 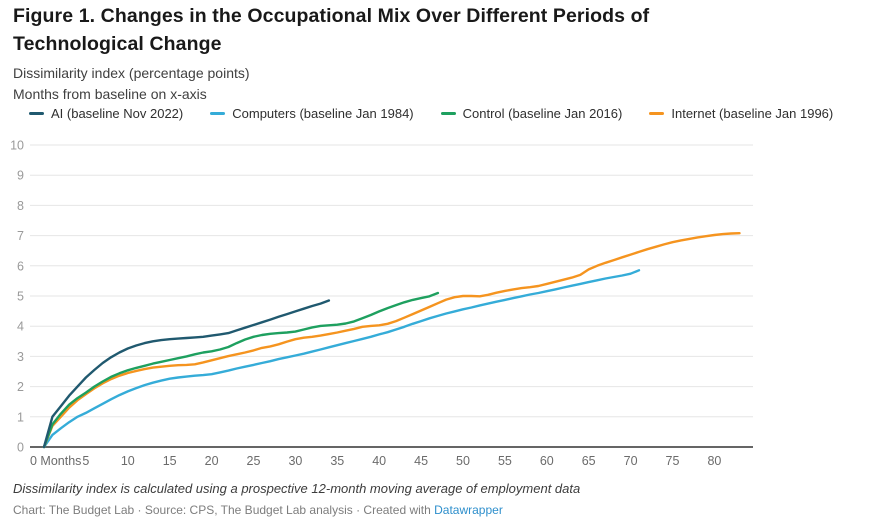 What do you see at coordinates (17, 146) in the screenshot?
I see `y-tick-label-10: 10` at bounding box center [17, 146].